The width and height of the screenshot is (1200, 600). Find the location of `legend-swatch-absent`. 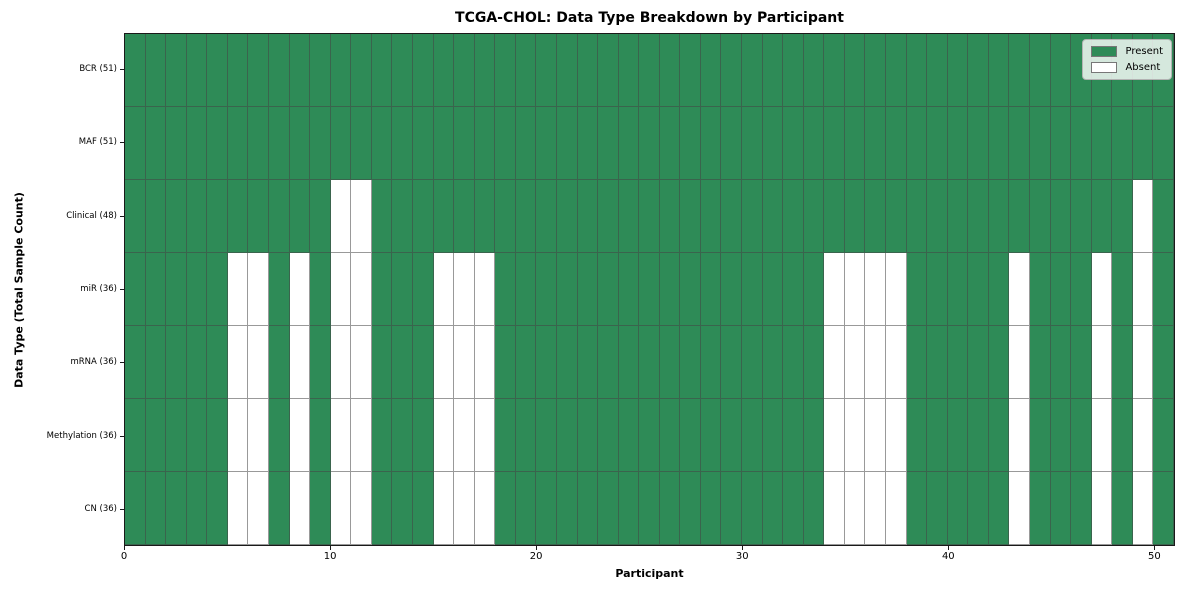

legend-swatch-absent is located at coordinates (1104, 67).